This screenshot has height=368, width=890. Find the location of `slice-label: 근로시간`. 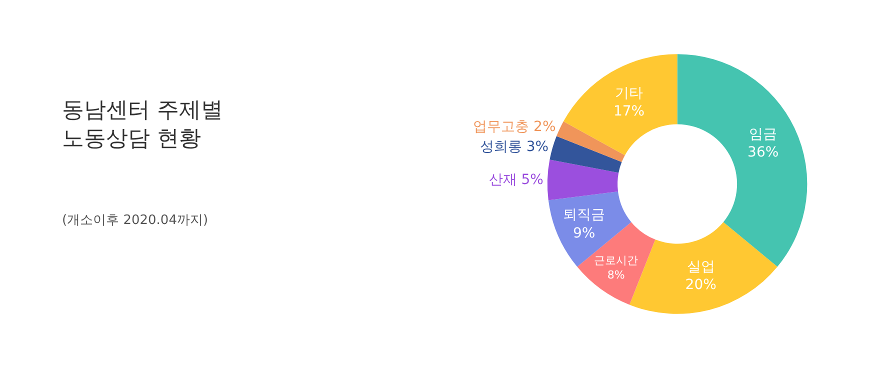

slice-label: 근로시간 is located at coordinates (616, 261).